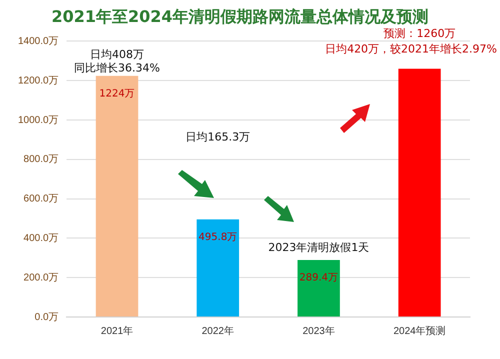 This screenshot has height=359, width=500. I want to click on annotation: 2023年清明放假1天, so click(319, 247).